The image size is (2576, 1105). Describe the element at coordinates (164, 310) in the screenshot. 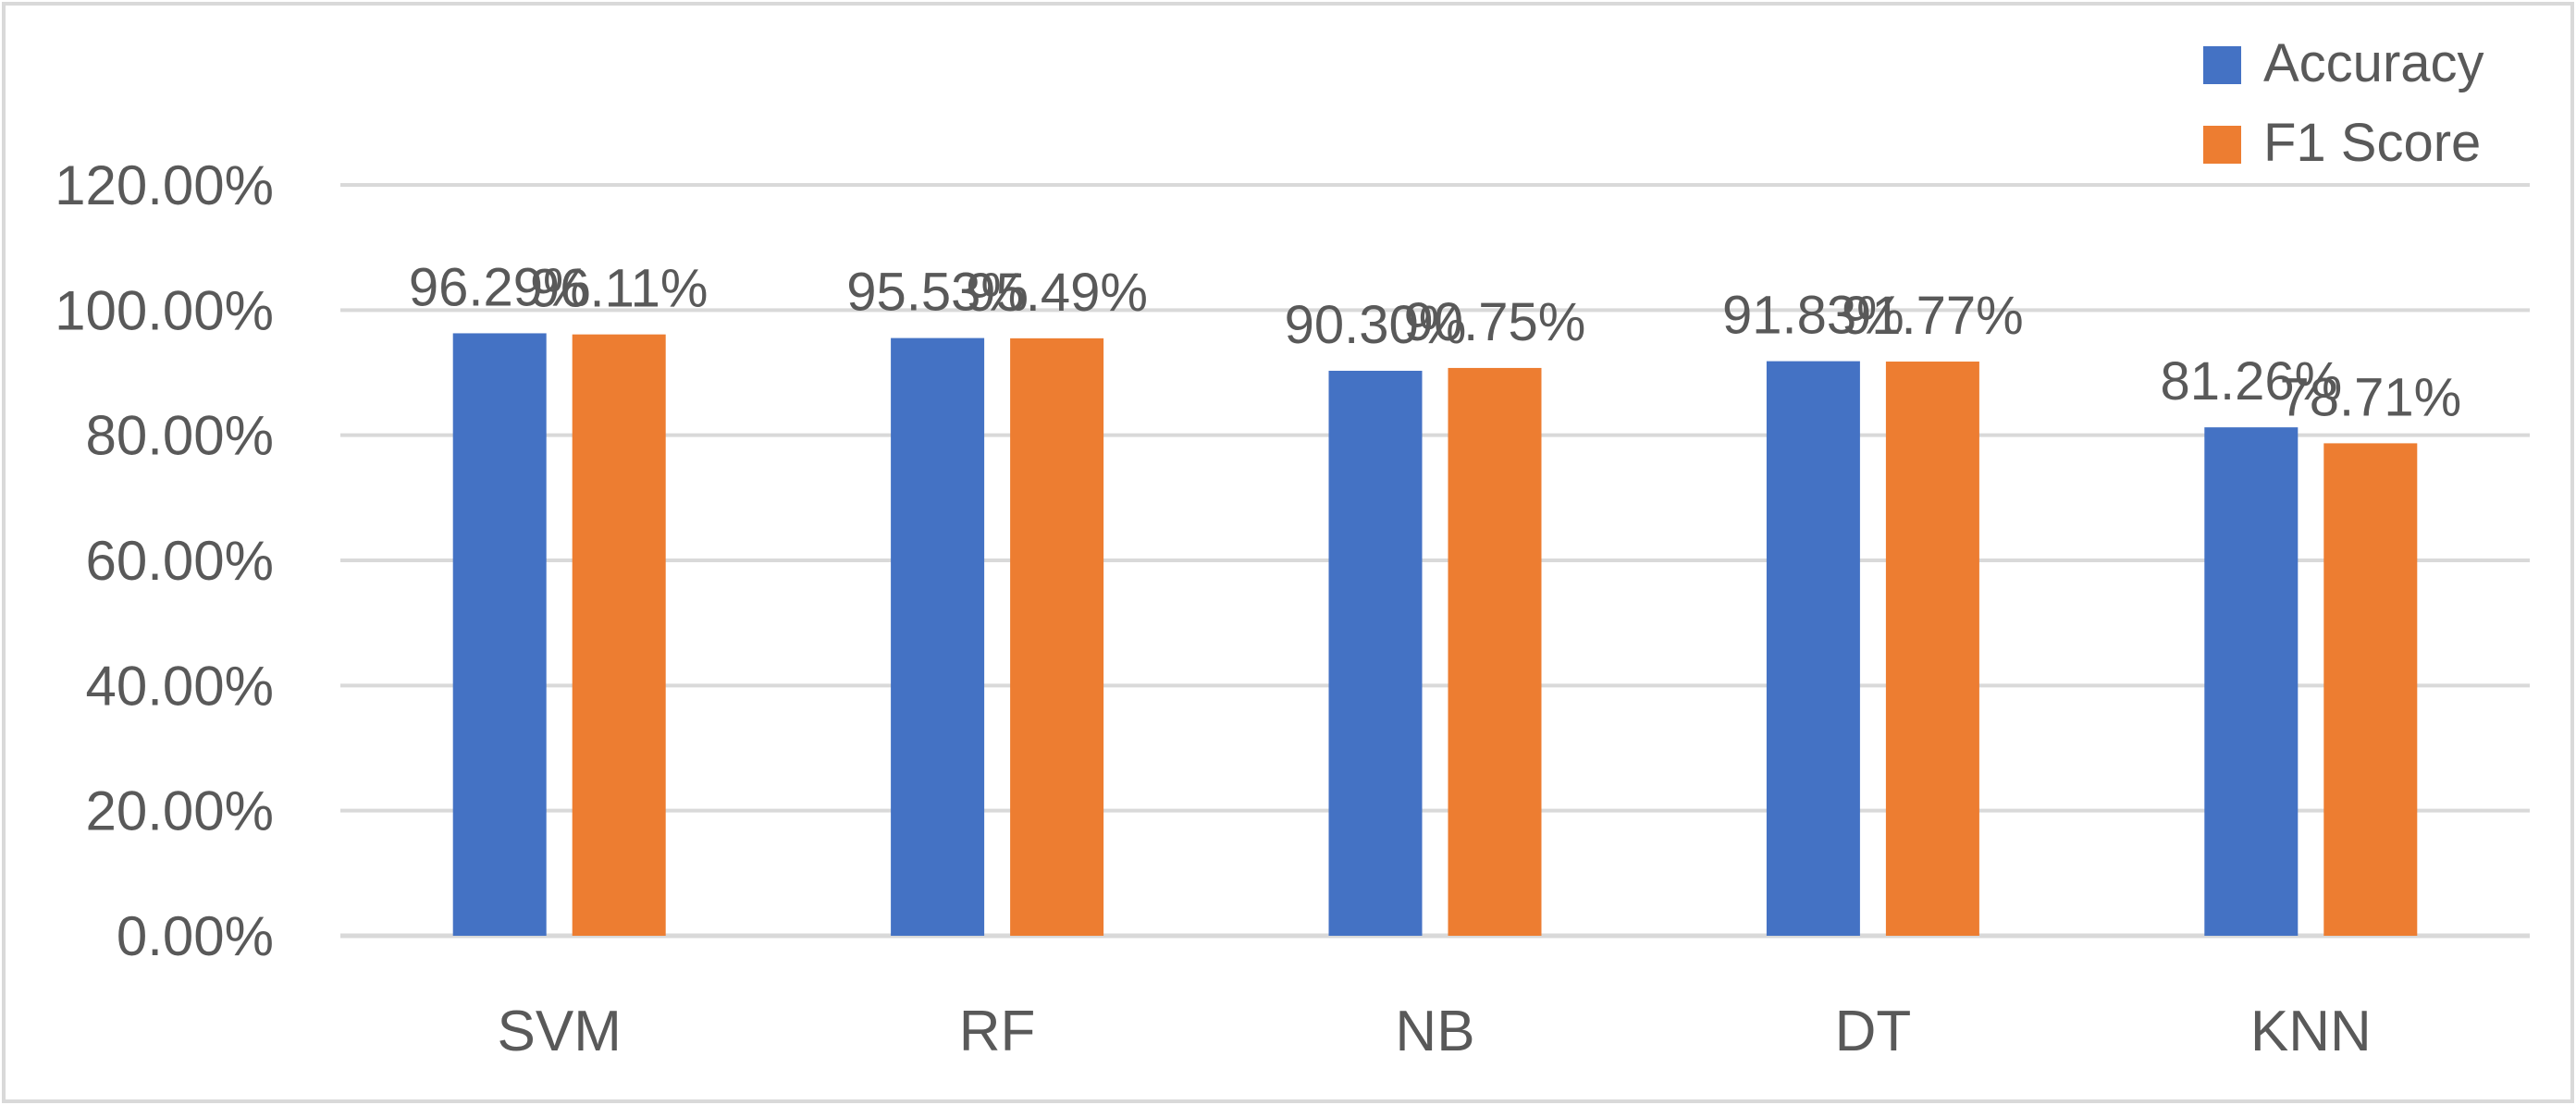

I see `y-tick-label: 100.00%` at that location.